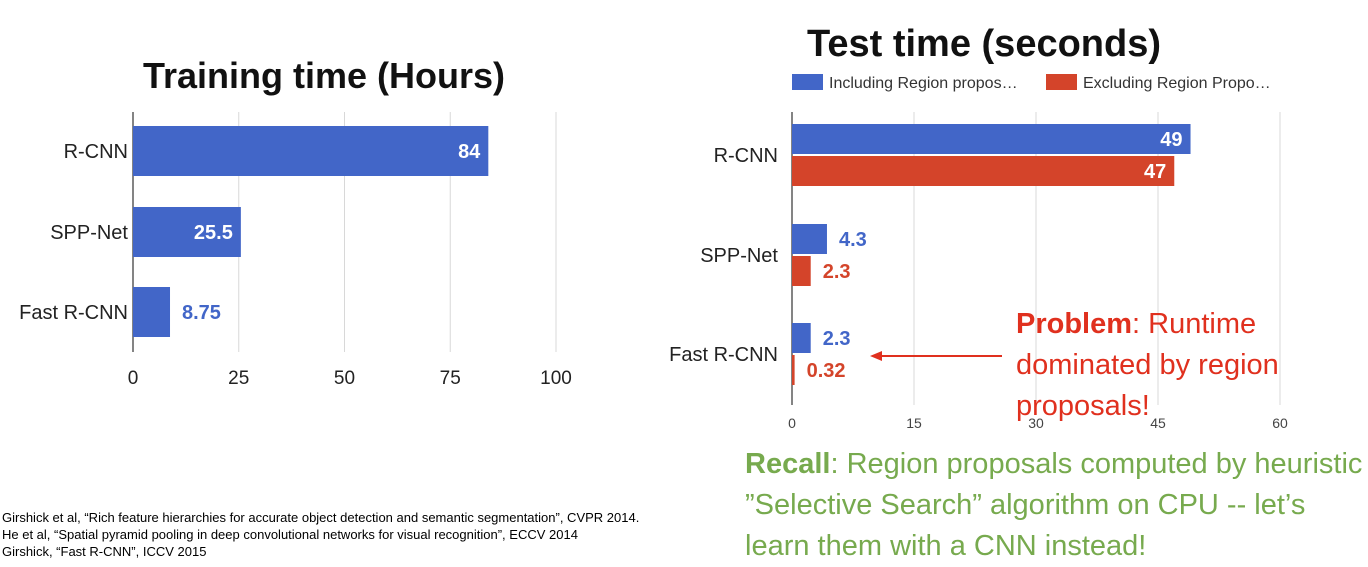 The width and height of the screenshot is (1368, 567). I want to click on x-tick-label: 50, so click(344, 378).